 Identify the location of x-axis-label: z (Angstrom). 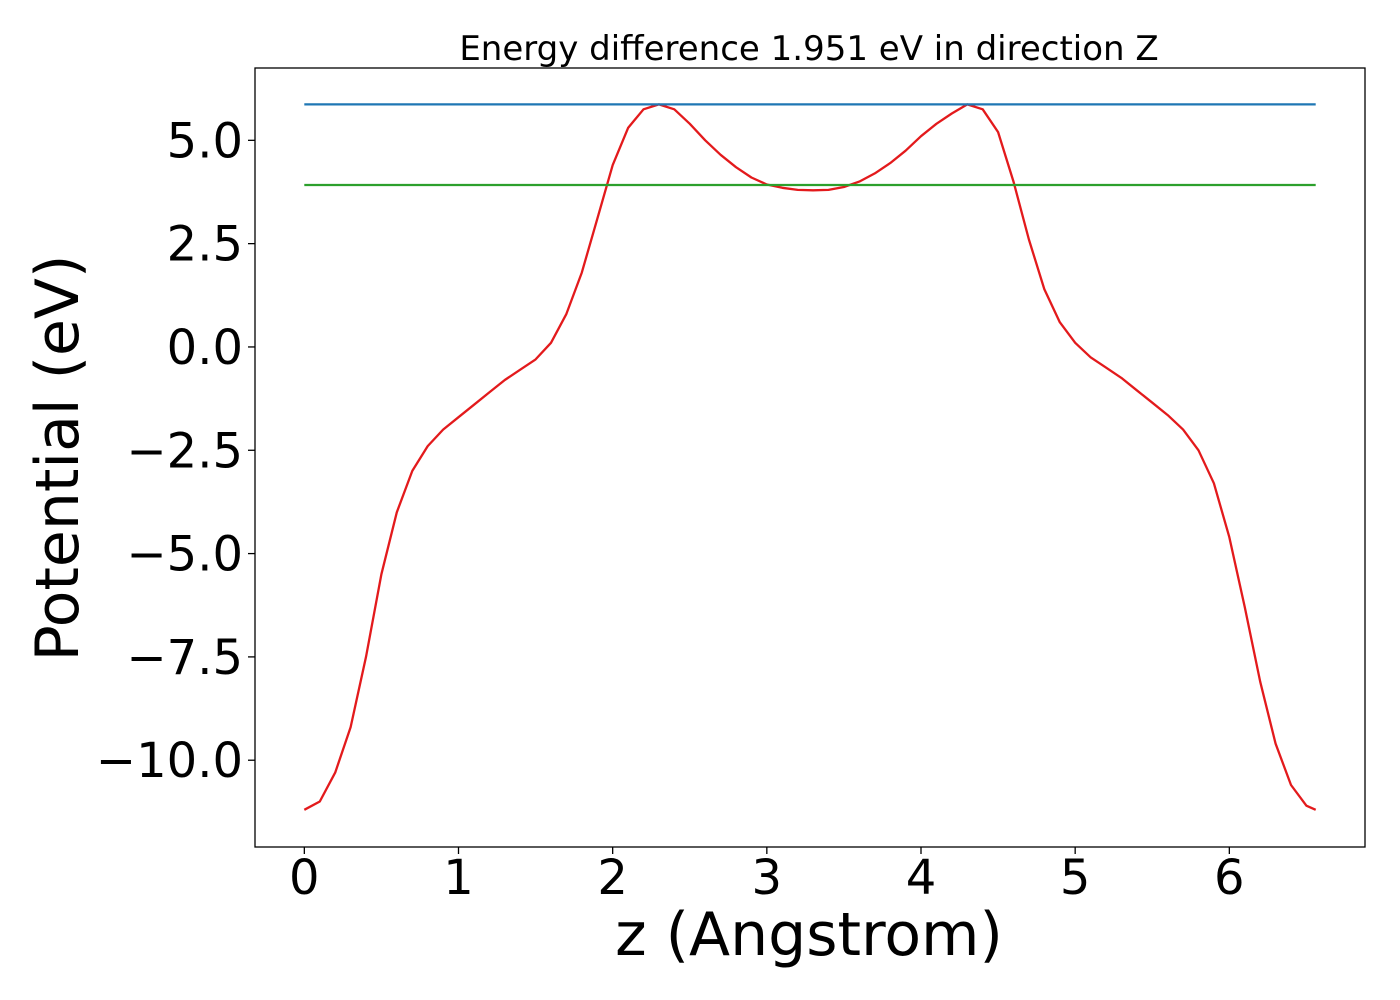
(809, 935).